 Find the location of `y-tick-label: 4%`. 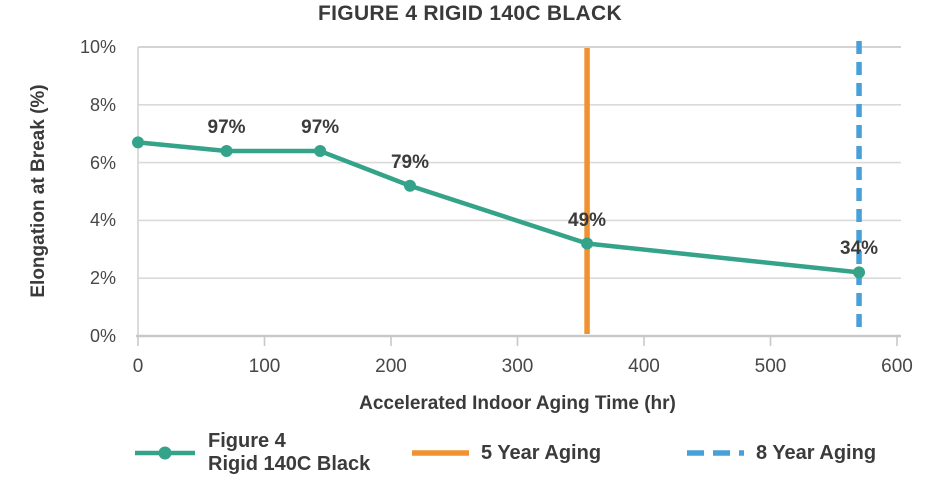

y-tick-label: 4% is located at coordinates (102, 220).